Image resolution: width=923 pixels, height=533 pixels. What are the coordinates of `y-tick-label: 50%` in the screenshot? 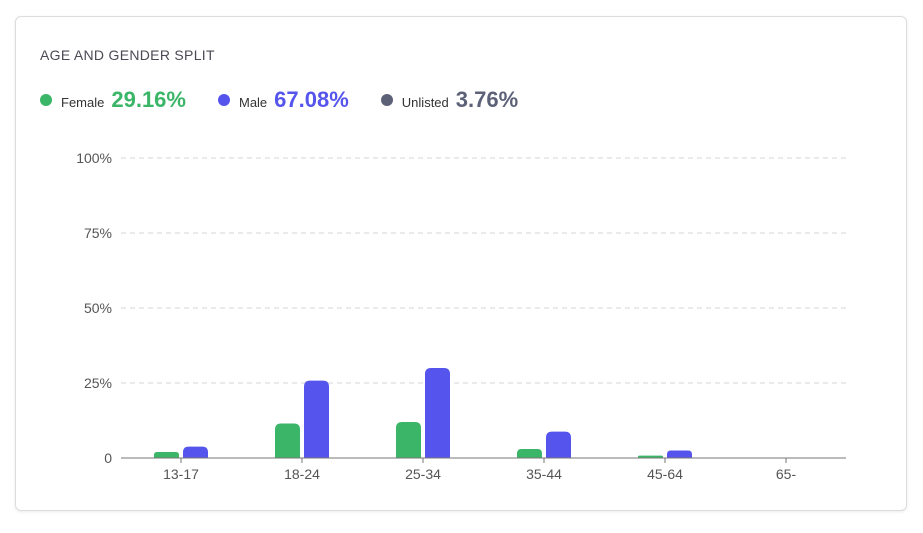 It's located at (98, 308).